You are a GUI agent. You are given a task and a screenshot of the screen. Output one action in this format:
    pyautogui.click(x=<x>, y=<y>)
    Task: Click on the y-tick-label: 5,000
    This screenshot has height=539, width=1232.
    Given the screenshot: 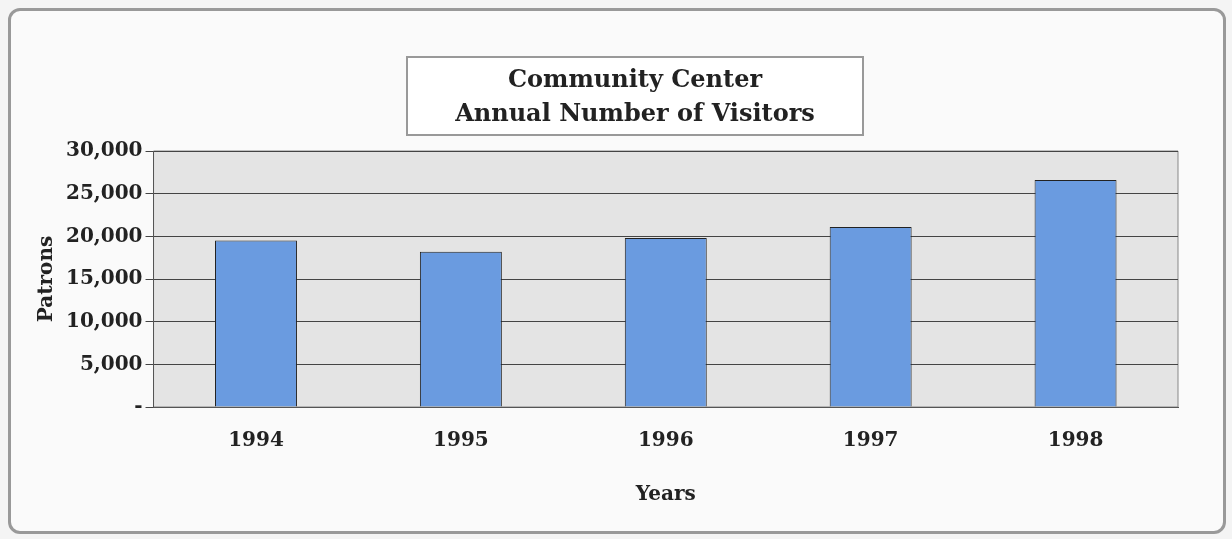 What is the action you would take?
    pyautogui.click(x=111, y=362)
    